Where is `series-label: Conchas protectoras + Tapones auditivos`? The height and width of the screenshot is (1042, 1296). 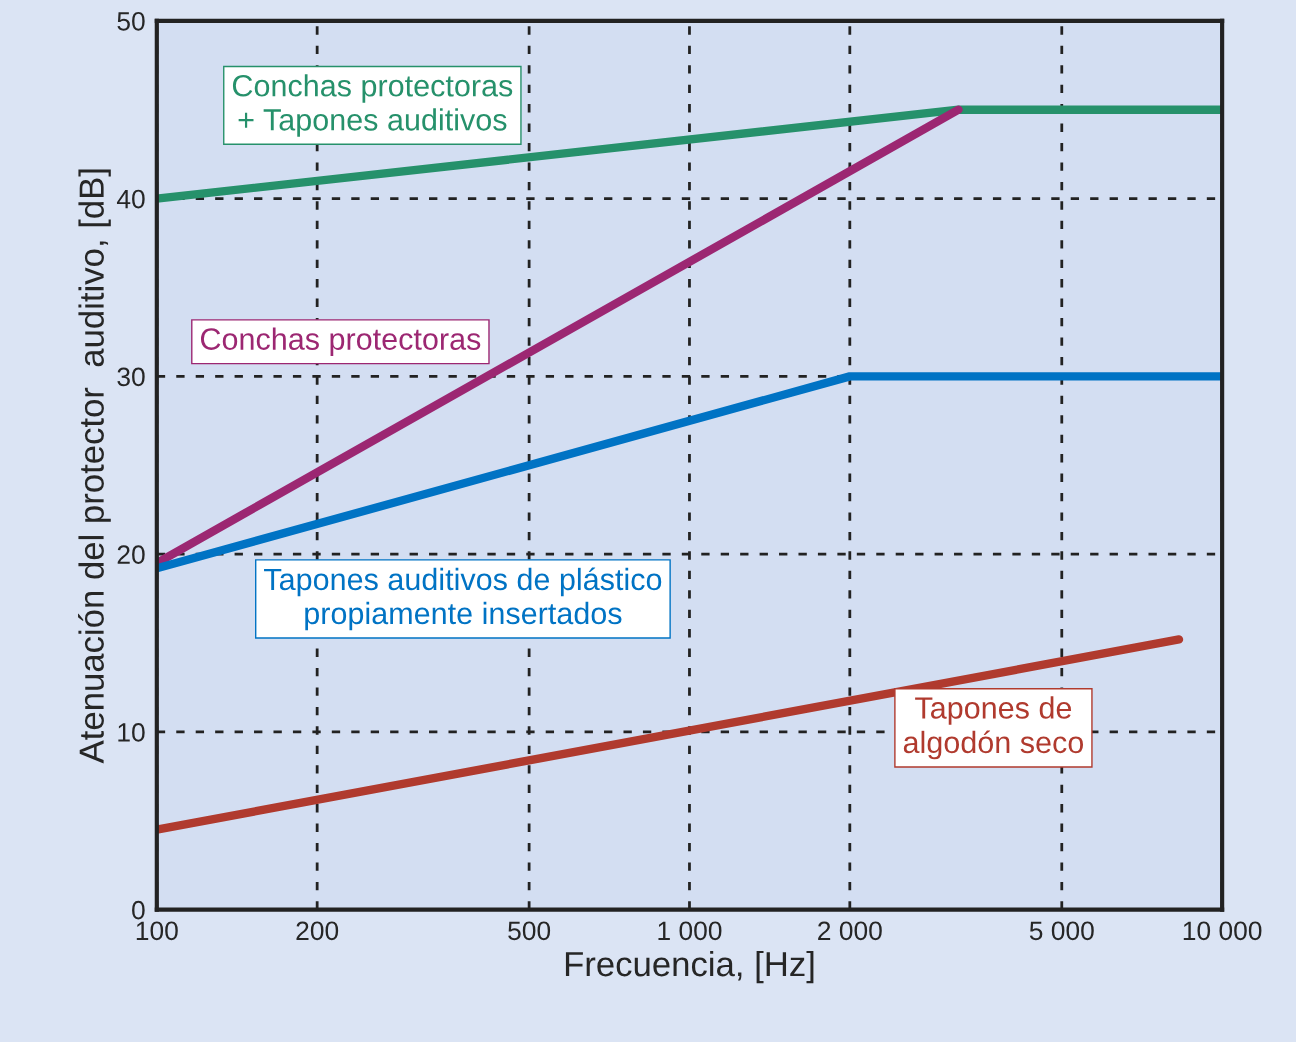
series-label: Conchas protectoras + Tapones auditivos is located at coordinates (372, 105).